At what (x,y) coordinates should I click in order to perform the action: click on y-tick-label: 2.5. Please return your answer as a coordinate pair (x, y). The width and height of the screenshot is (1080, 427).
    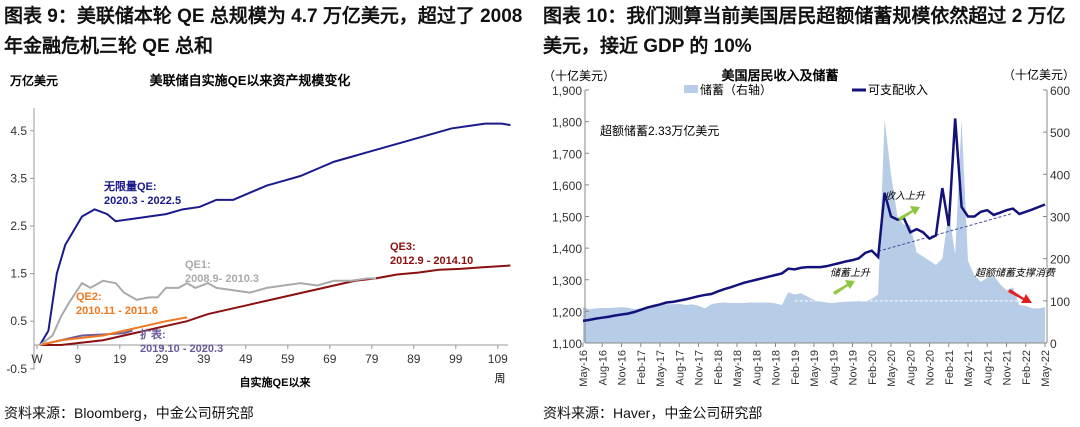
    Looking at the image, I should click on (18, 226).